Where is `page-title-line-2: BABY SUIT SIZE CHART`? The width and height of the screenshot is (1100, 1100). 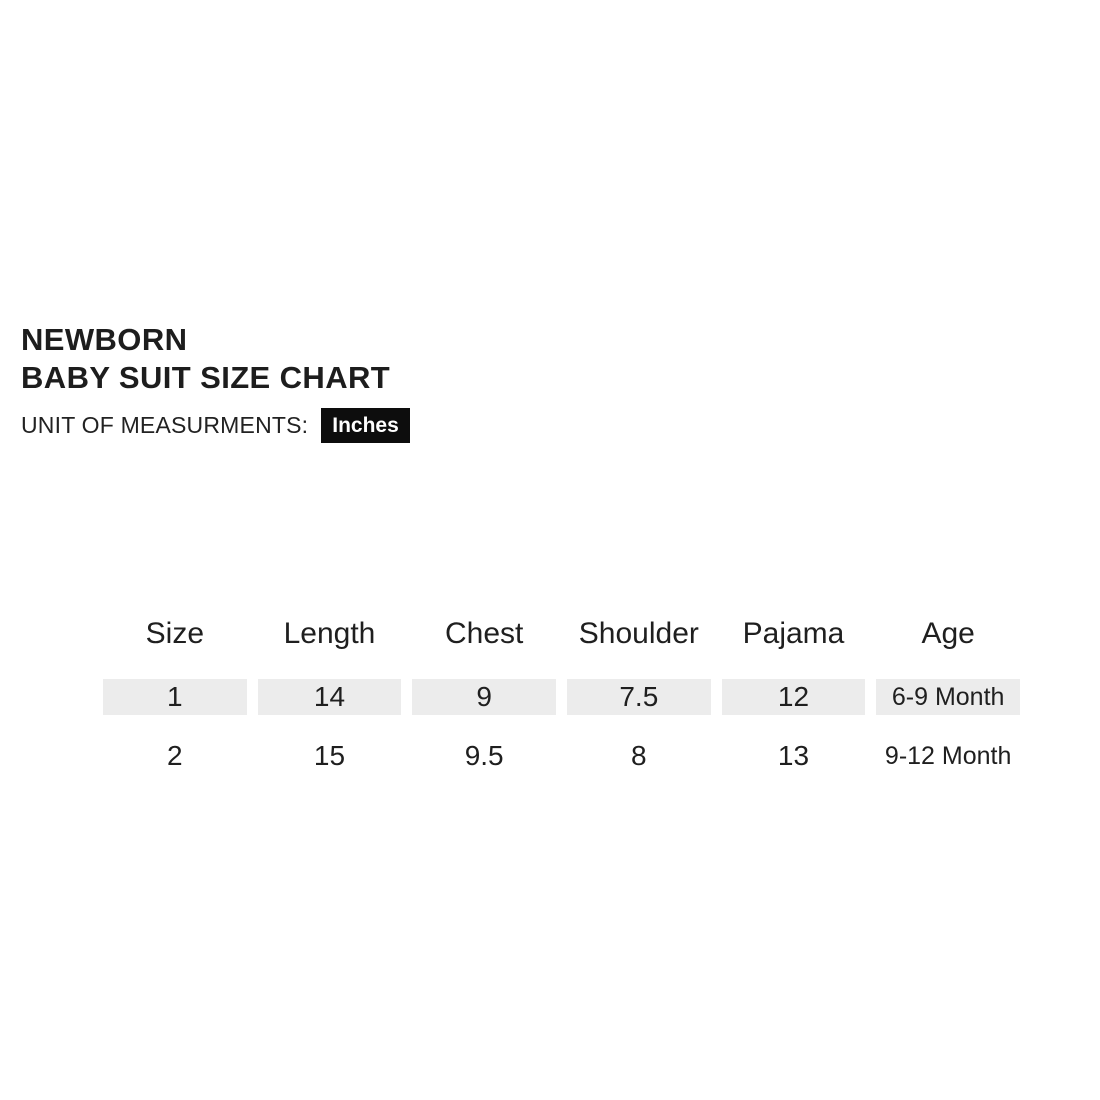
page-title-line-2: BABY SUIT SIZE CHART is located at coordinates (206, 377).